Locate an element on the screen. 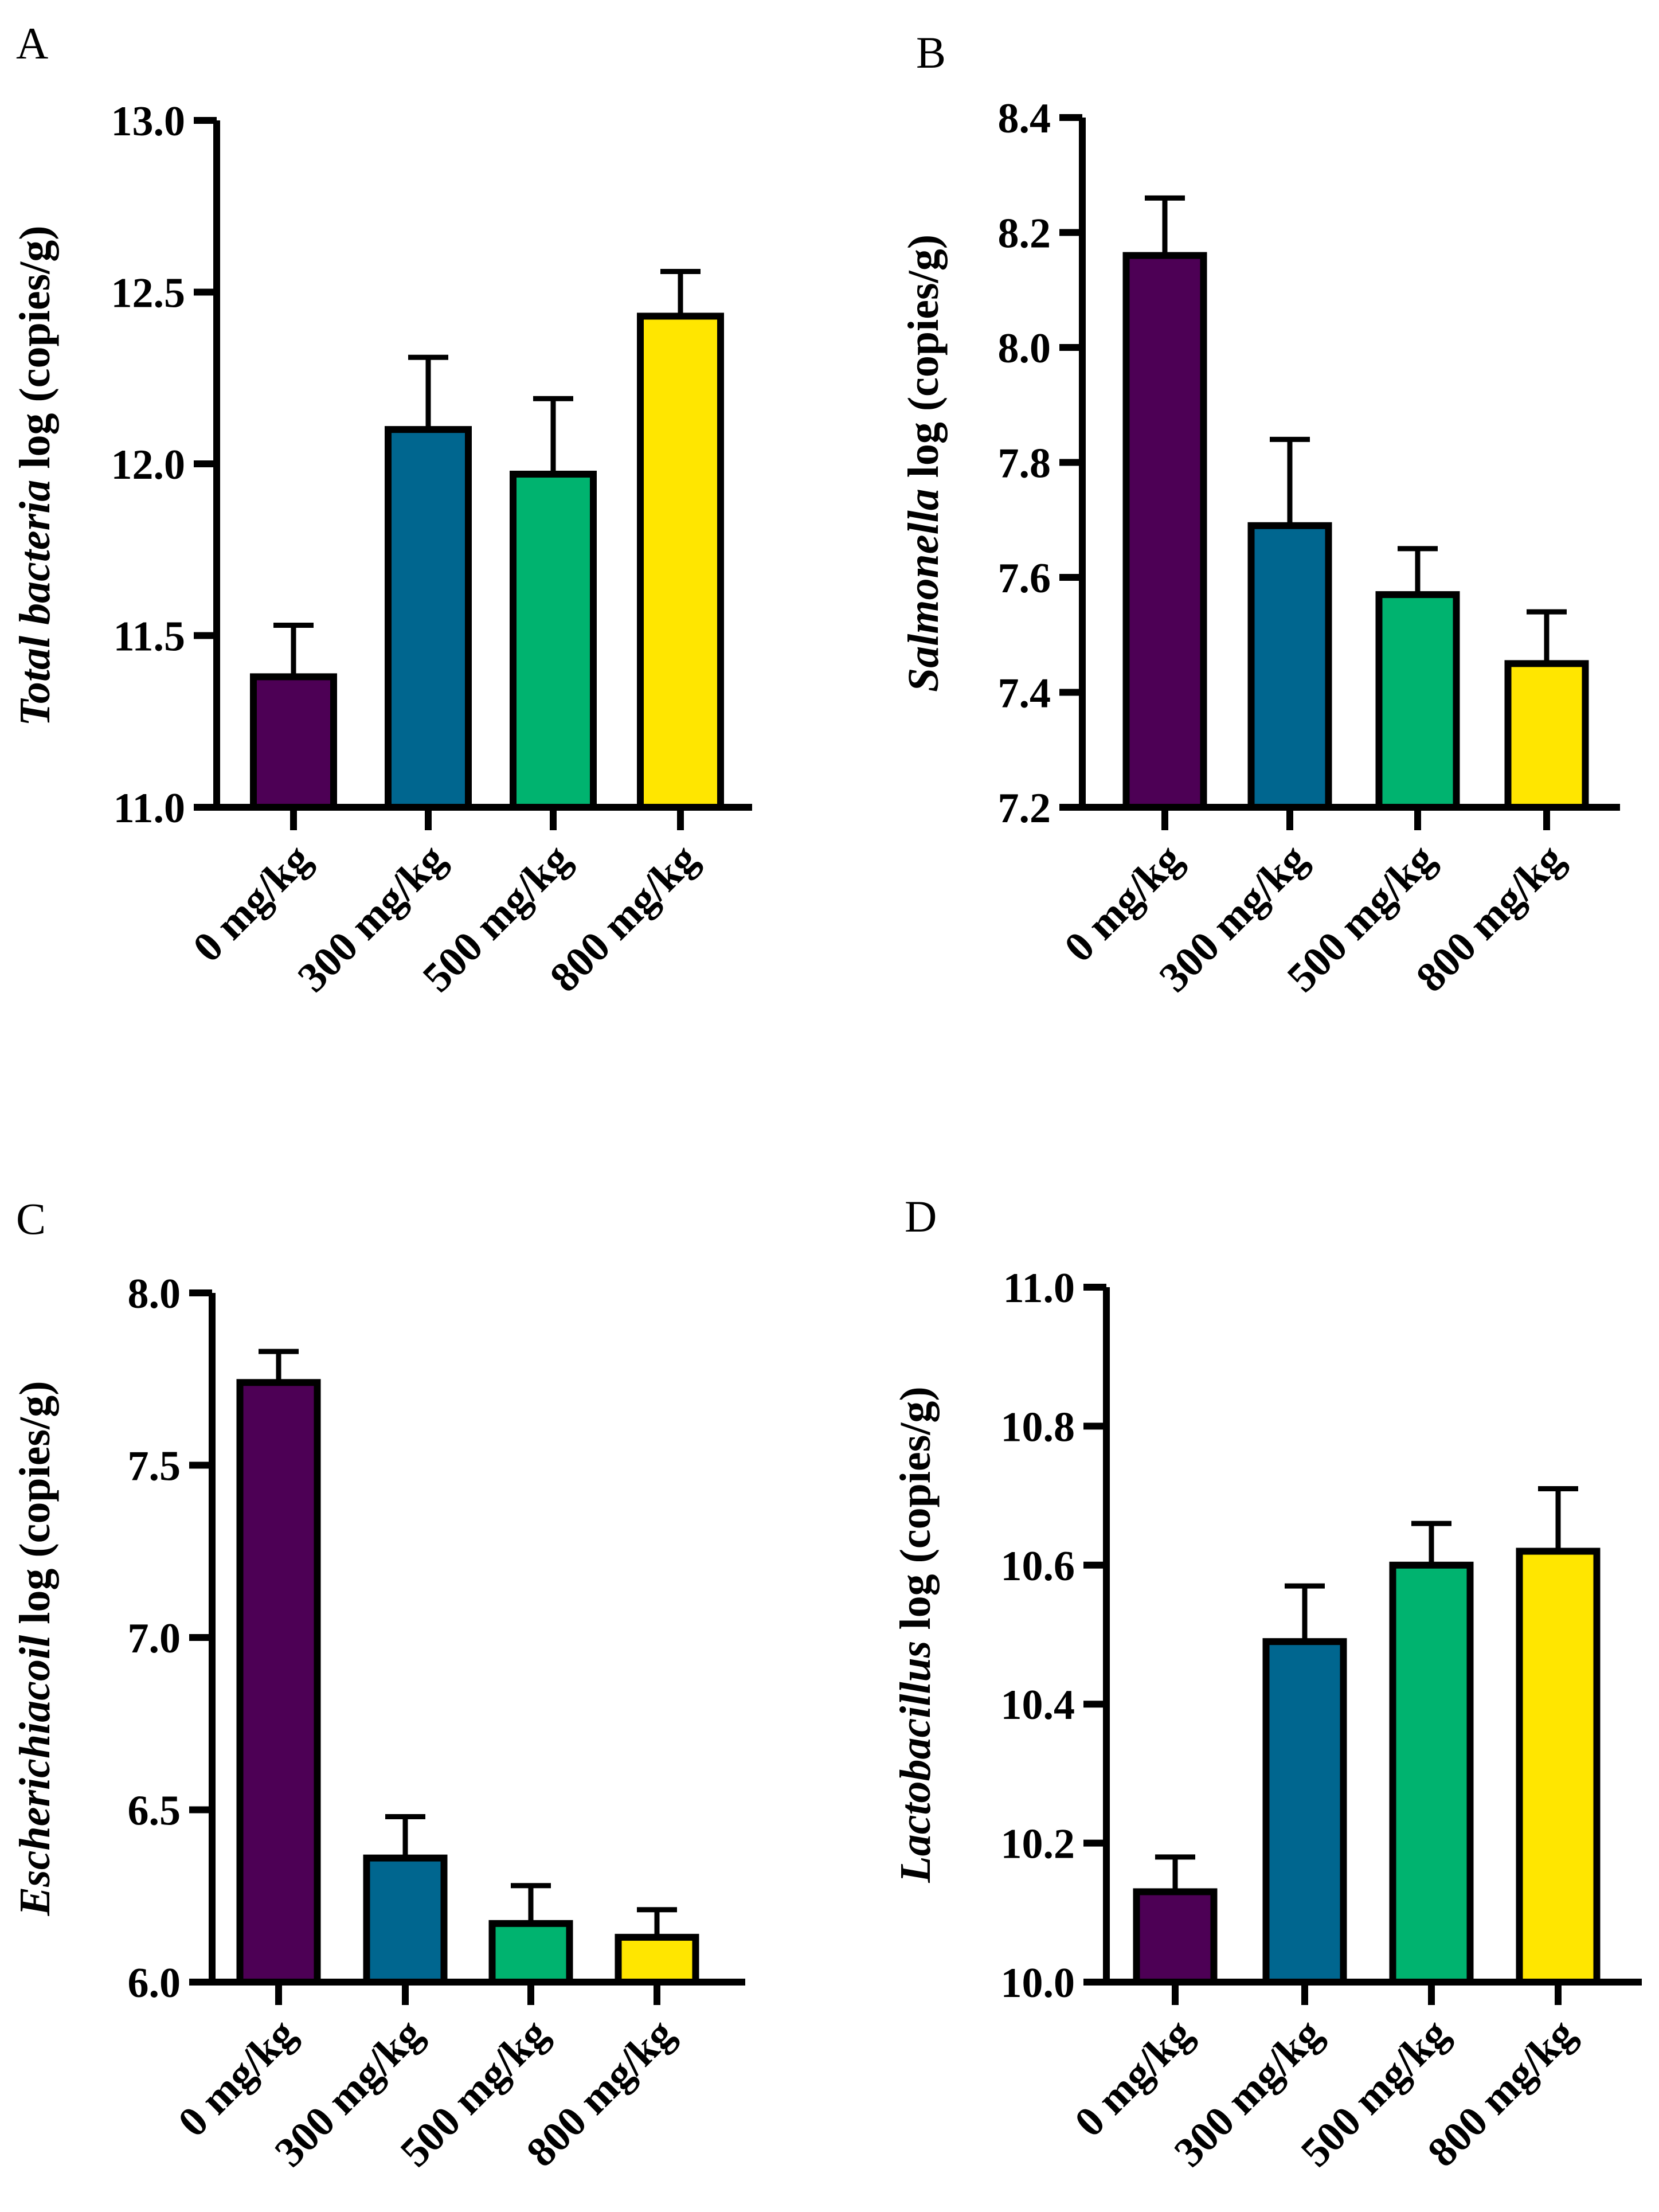  panel-letter-c: C is located at coordinates (31, 1219).